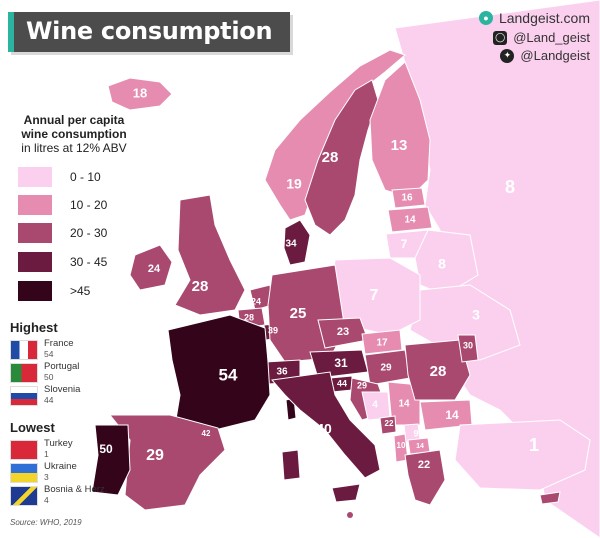  I want to click on value-kosovo: 9, so click(415, 433).